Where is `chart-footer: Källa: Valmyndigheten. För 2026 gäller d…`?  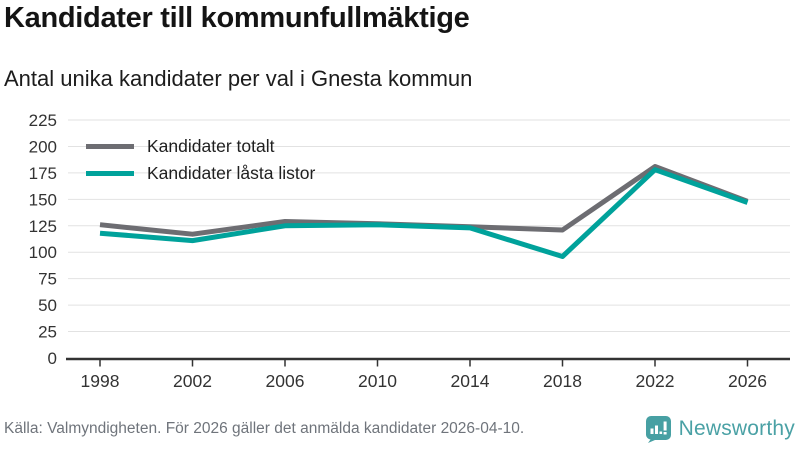 chart-footer: Källa: Valmyndigheten. För 2026 gäller d… is located at coordinates (400, 432).